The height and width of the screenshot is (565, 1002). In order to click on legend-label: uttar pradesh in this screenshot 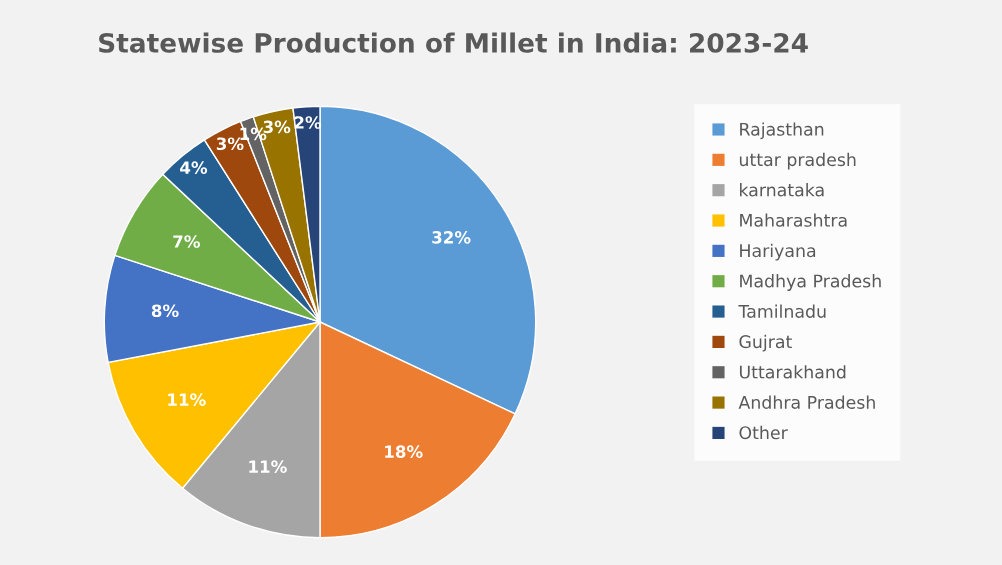, I will do `click(797, 161)`.